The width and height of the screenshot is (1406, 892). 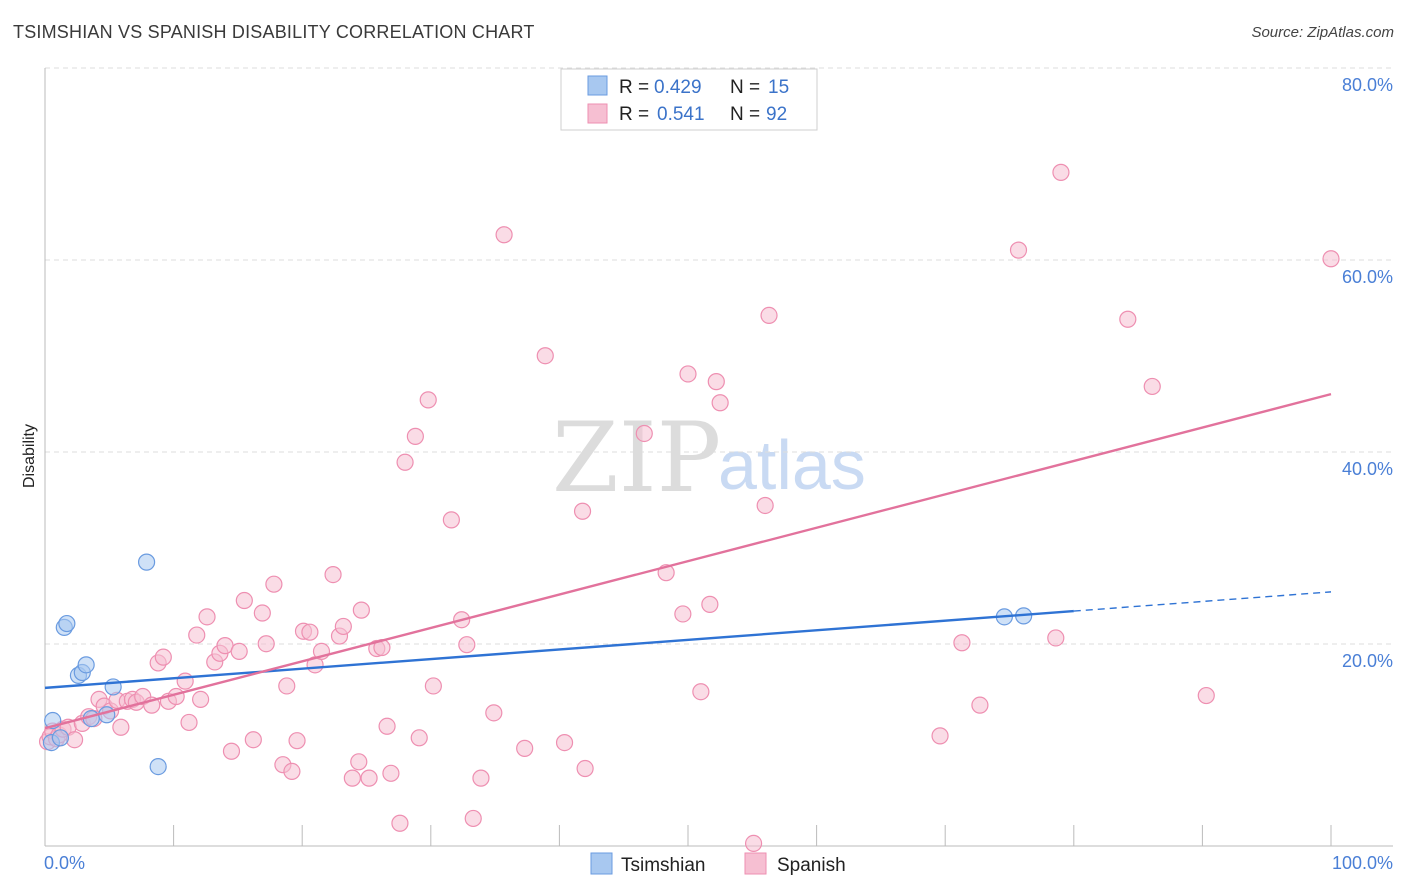 What do you see at coordinates (718, 864) in the screenshot?
I see `bottom-legend: Tsimshian Spanish` at bounding box center [718, 864].